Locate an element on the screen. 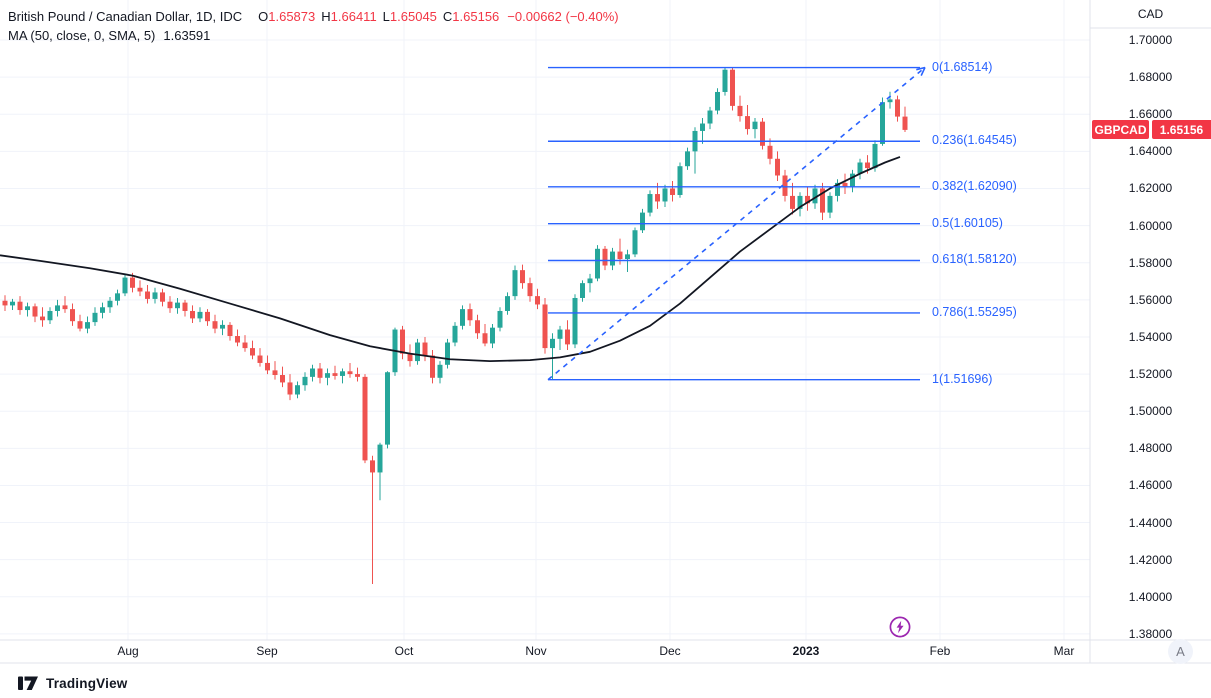  time-axis-label: 2023 is located at coordinates (806, 651).